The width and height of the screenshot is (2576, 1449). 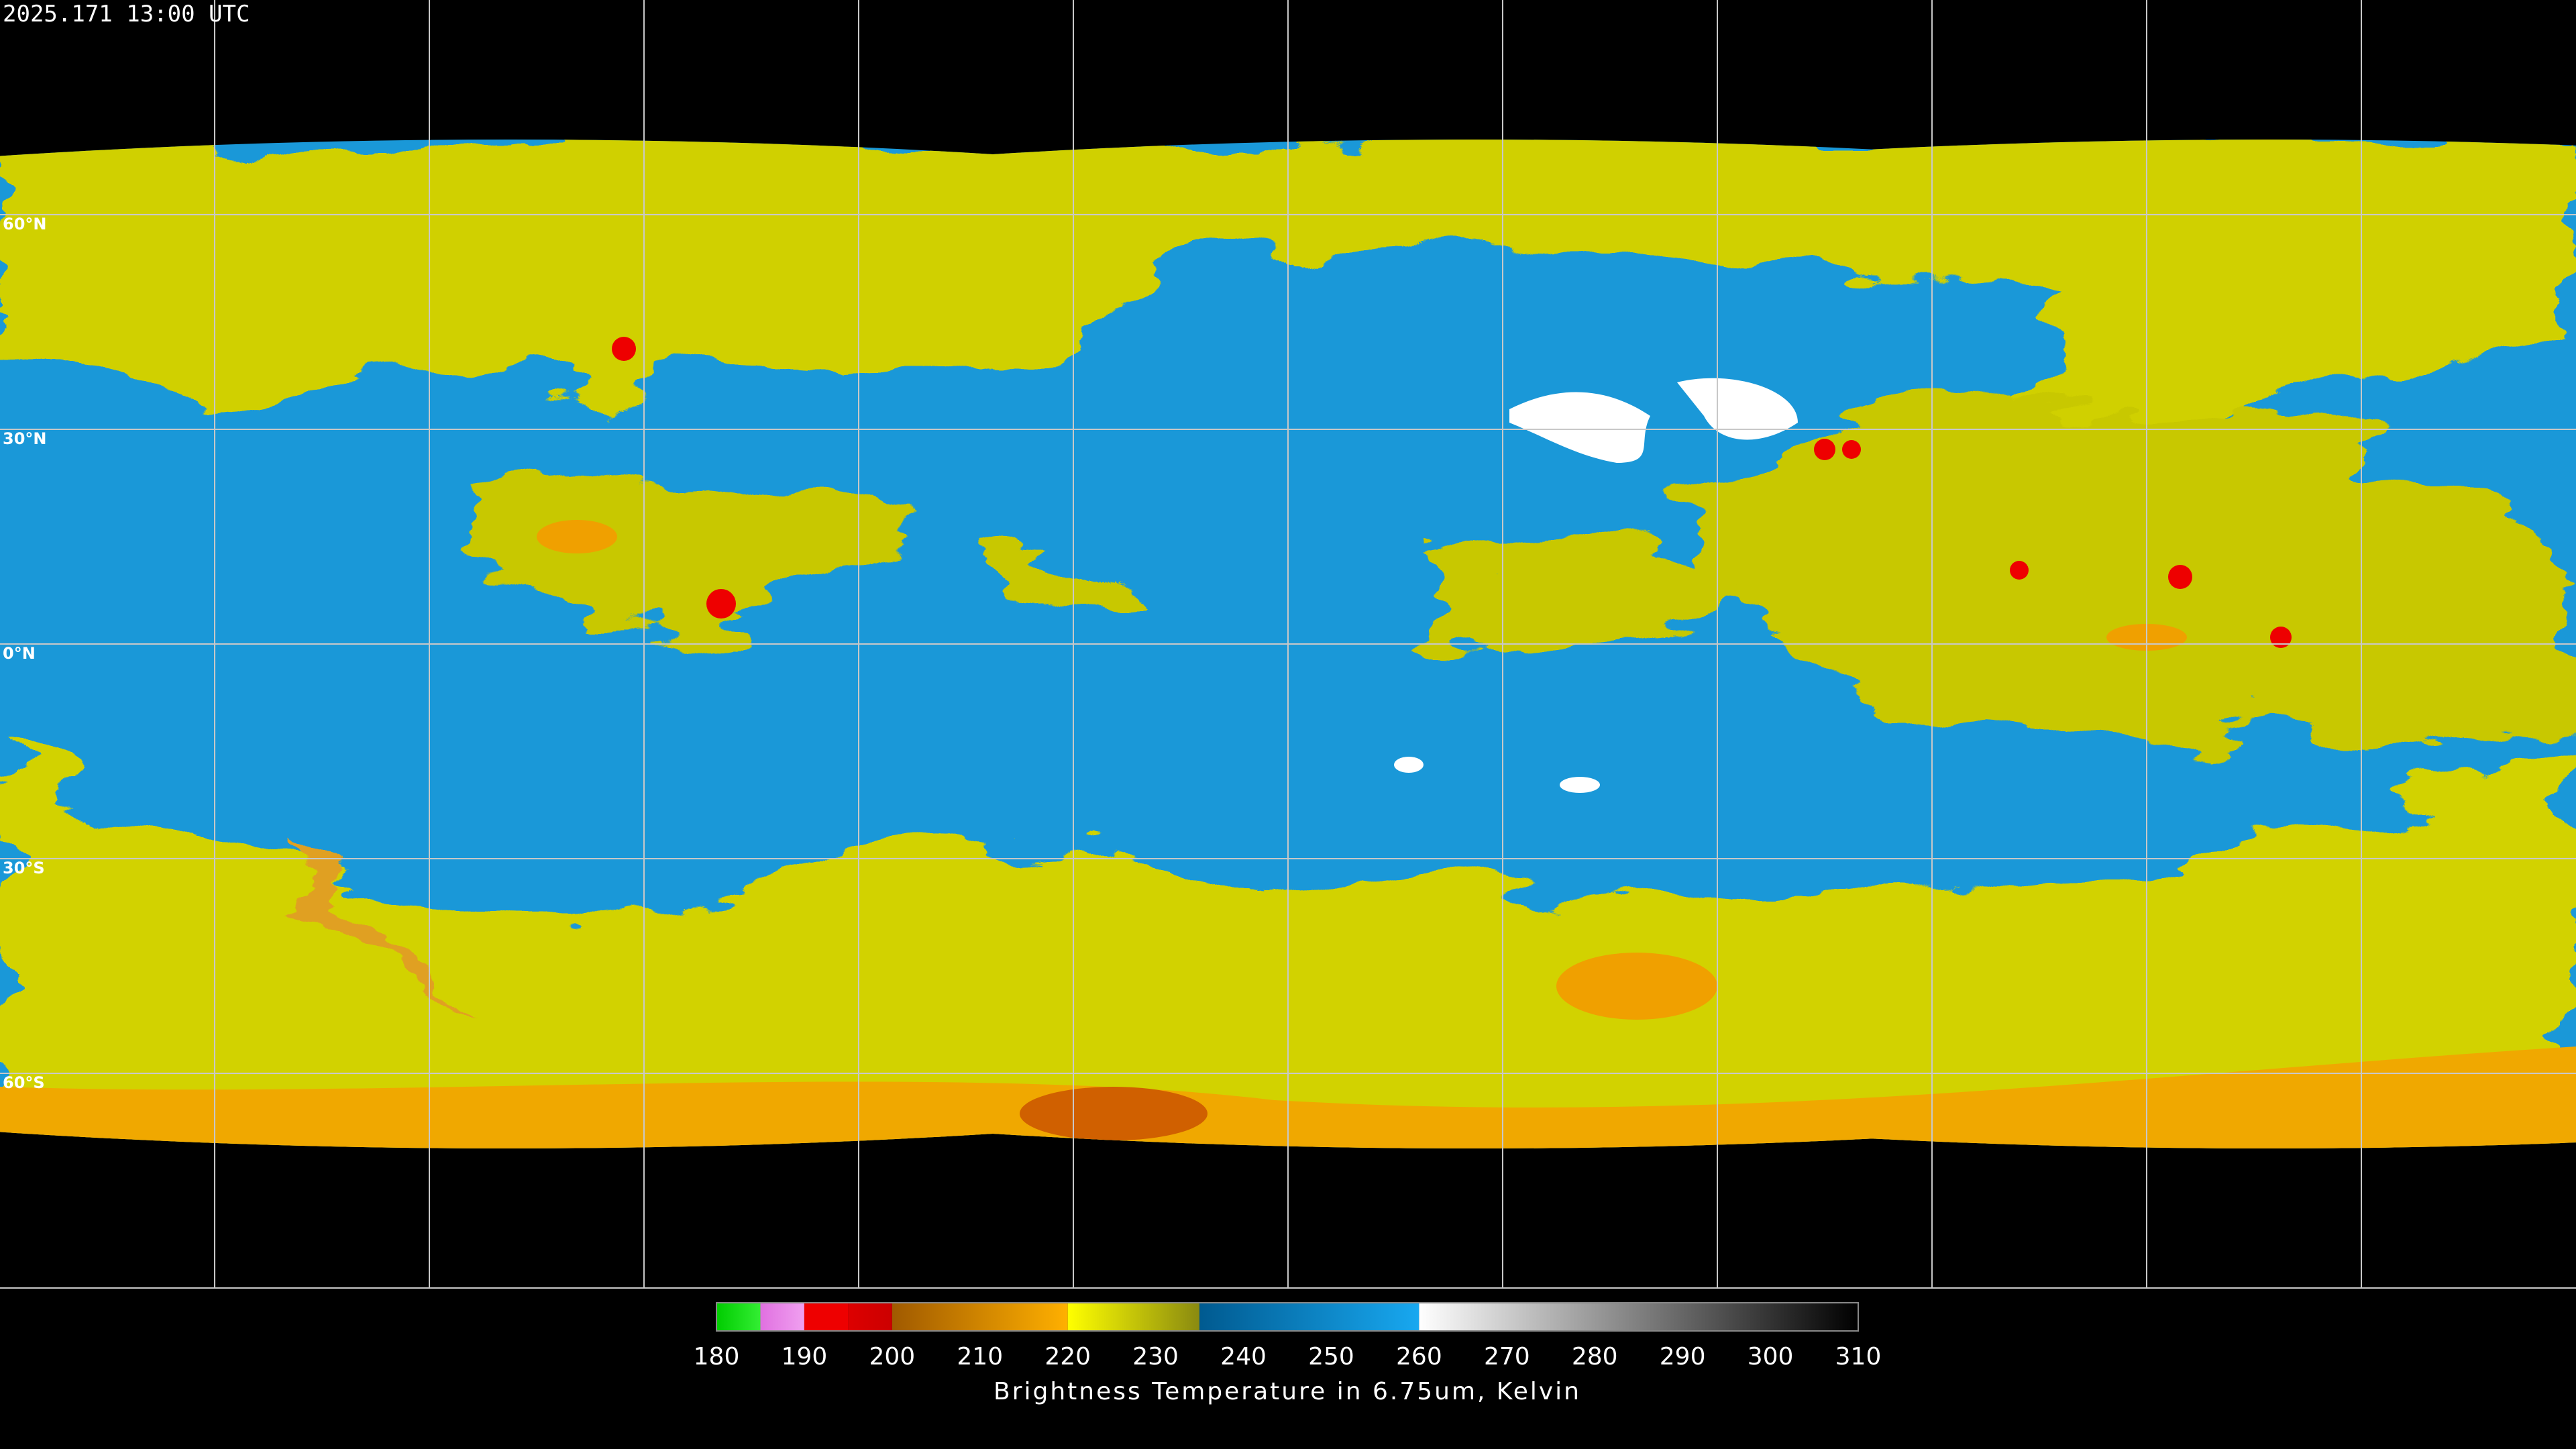 I want to click on colorbar-tick-label: 310, so click(x=1858, y=1357).